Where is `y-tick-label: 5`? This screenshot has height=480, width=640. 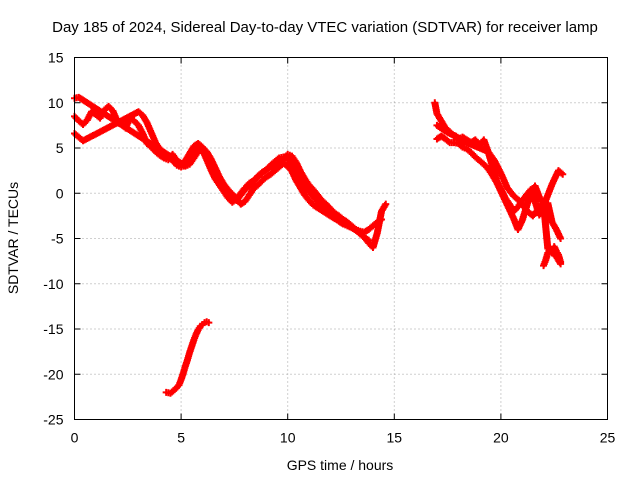
y-tick-label: 5 is located at coordinates (60, 148).